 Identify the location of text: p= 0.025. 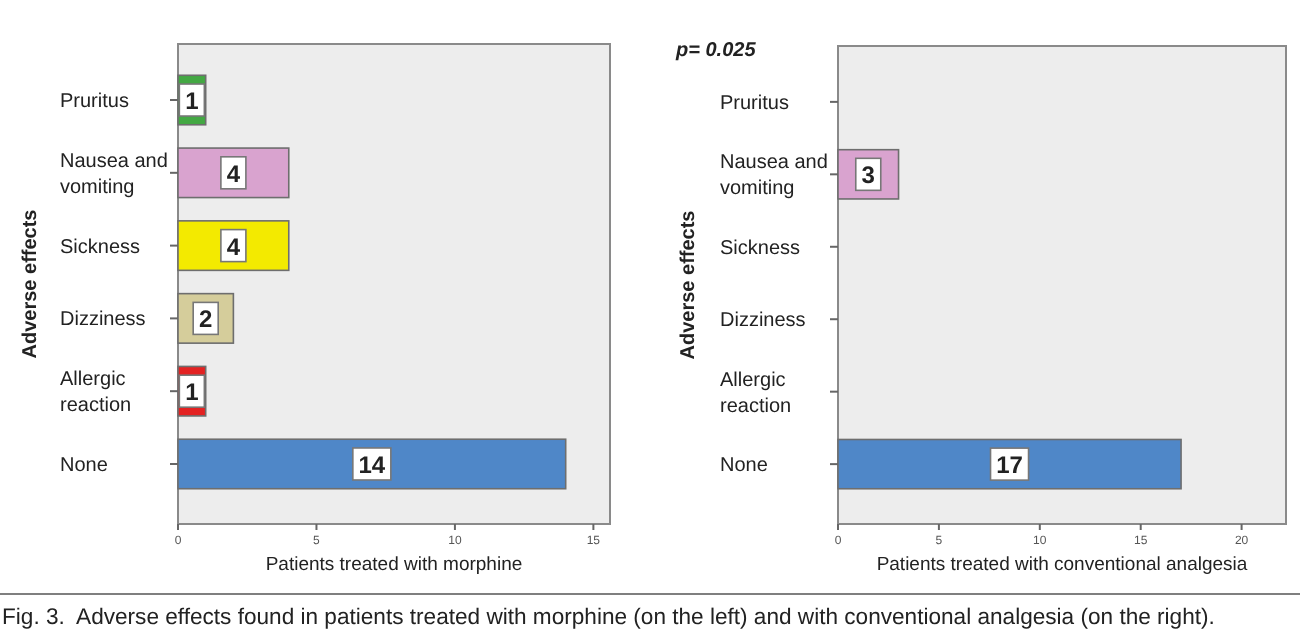
(715, 51).